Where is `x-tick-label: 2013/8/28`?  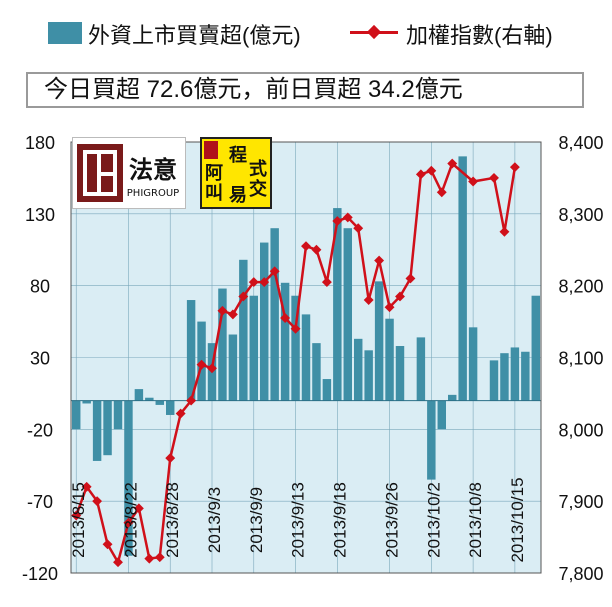
x-tick-label: 2013/8/28 is located at coordinates (172, 520).